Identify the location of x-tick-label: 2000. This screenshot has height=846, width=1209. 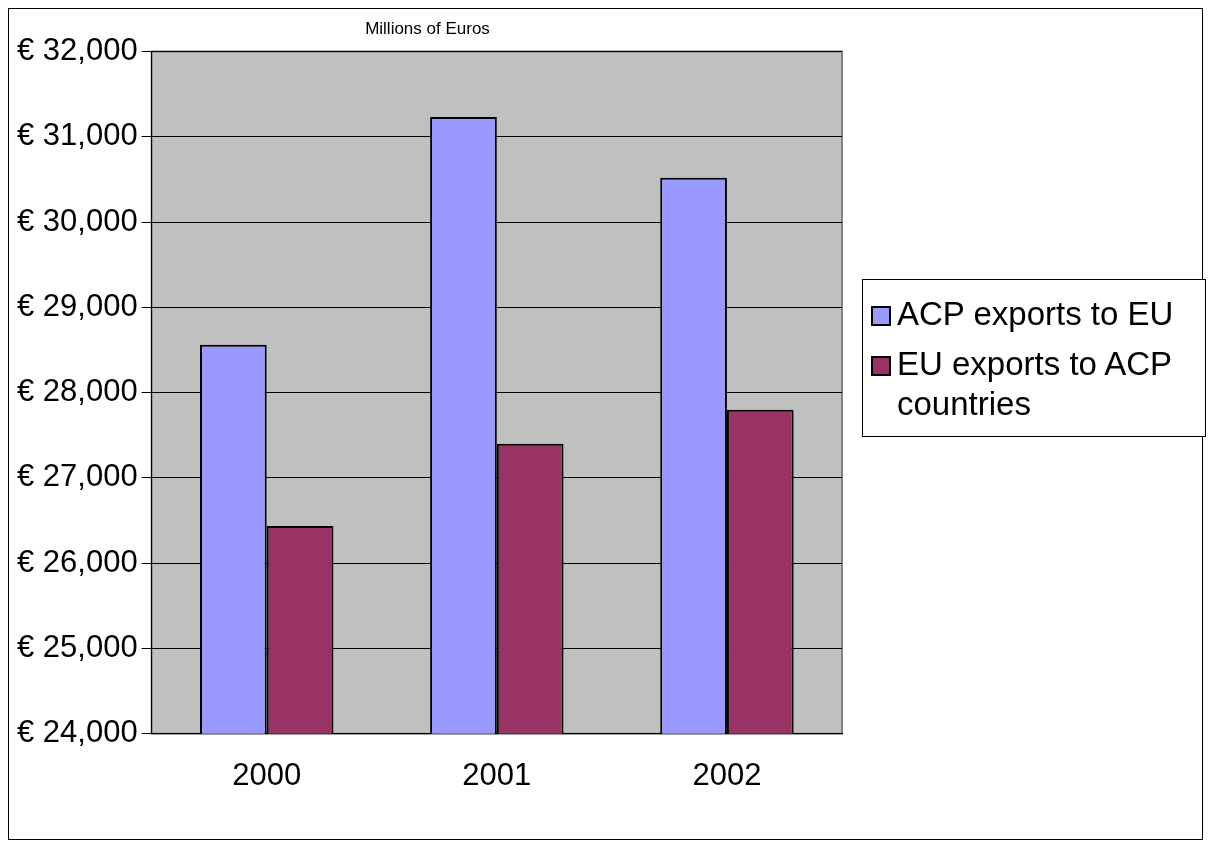
(267, 774).